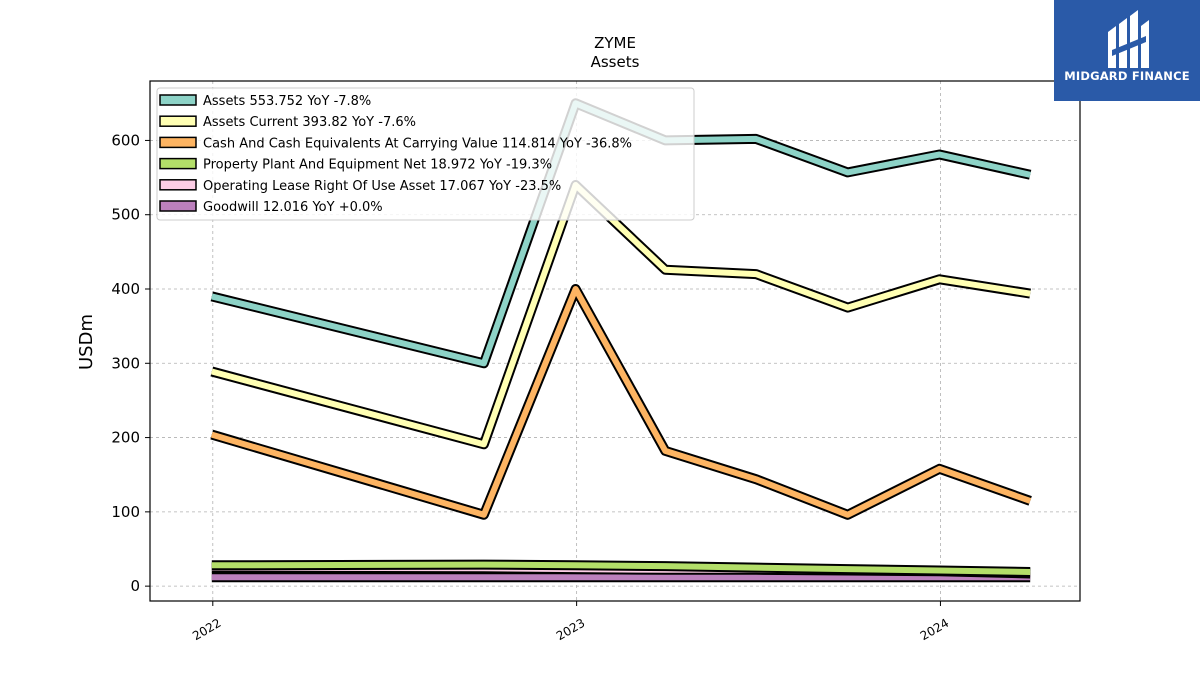  Describe the element at coordinates (287, 101) in the screenshot. I see `legend-entry: Assets 553.752 YoY -7.8%` at that location.